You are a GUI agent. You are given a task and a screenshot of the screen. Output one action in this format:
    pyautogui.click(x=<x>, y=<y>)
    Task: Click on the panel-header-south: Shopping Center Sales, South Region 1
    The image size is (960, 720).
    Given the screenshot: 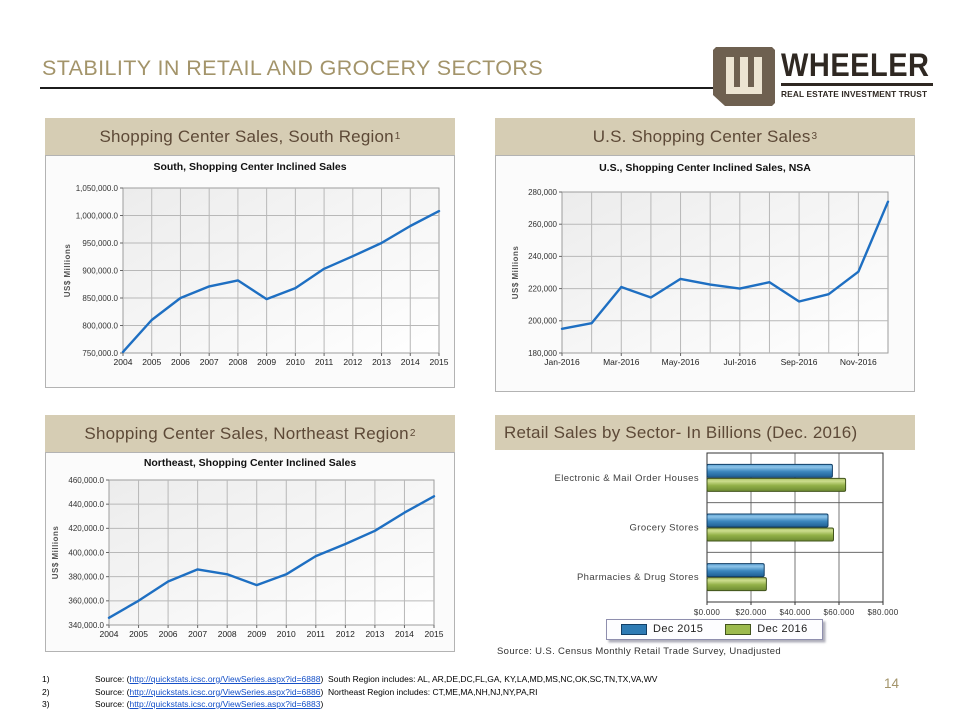 What is the action you would take?
    pyautogui.click(x=250, y=136)
    